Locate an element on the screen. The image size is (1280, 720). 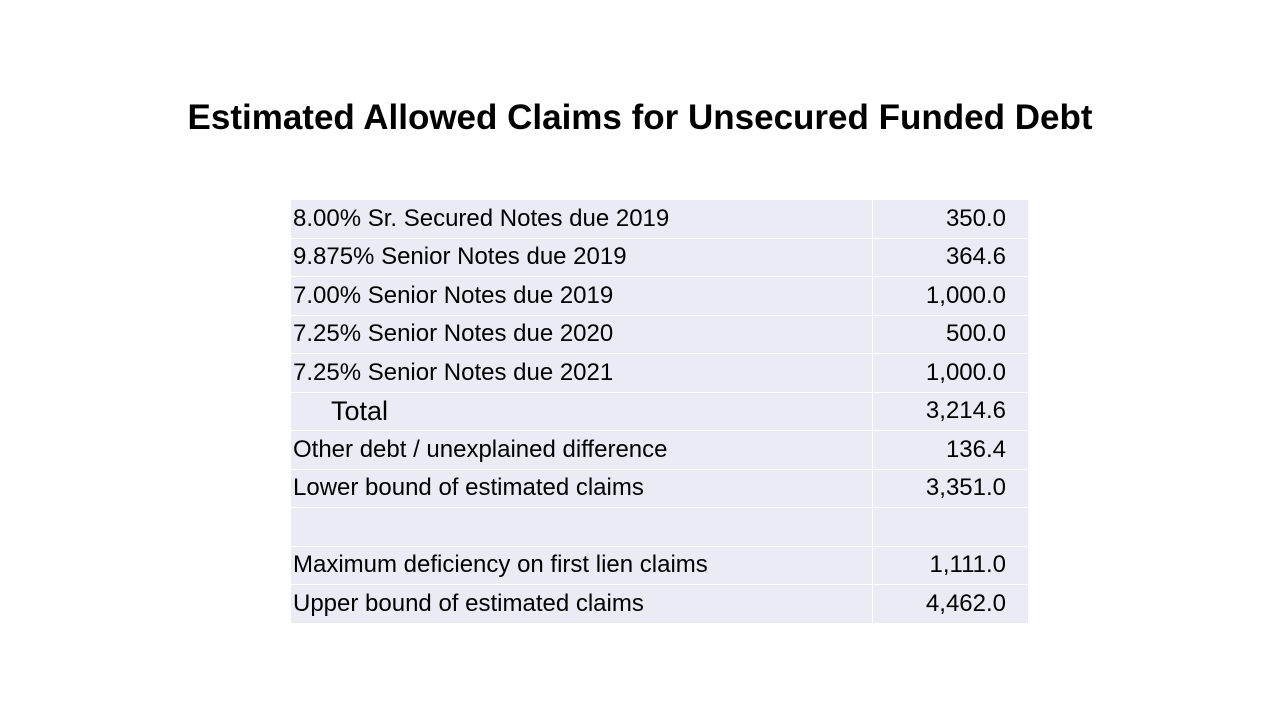
table-row: 7.25% Senior Notes due 2020 500.0 is located at coordinates (659, 334).